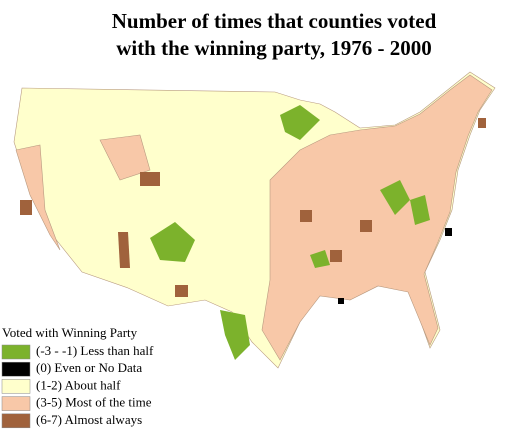 This screenshot has height=434, width=528. I want to click on legend-label: (1-2) About half, so click(78, 384).